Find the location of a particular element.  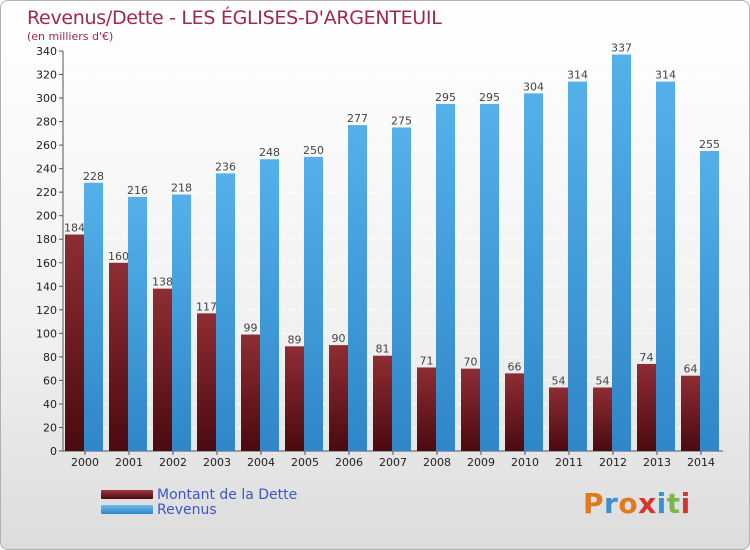

y-tick-label: 120 is located at coordinates (46, 310).